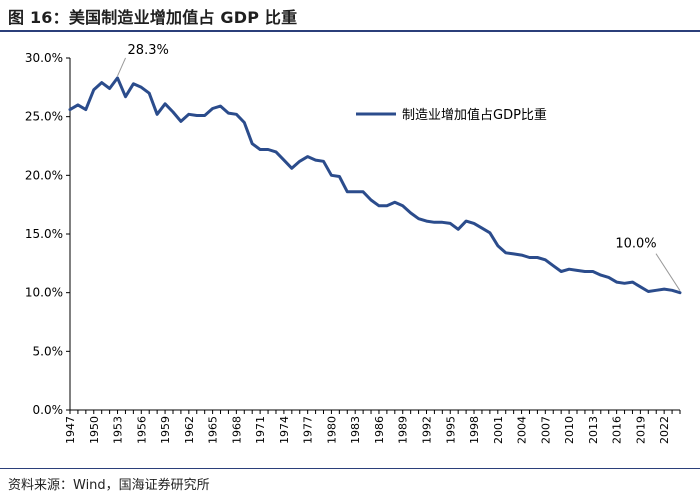  What do you see at coordinates (640, 430) in the screenshot?
I see `x-tick-label: 2019` at bounding box center [640, 430].